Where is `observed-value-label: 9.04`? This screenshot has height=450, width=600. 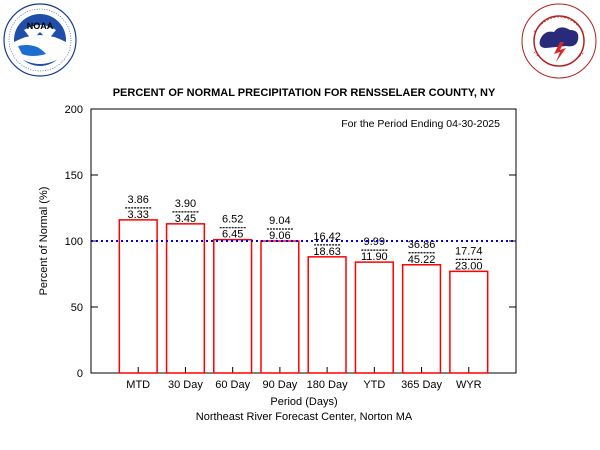 observed-value-label: 9.04 is located at coordinates (279, 221).